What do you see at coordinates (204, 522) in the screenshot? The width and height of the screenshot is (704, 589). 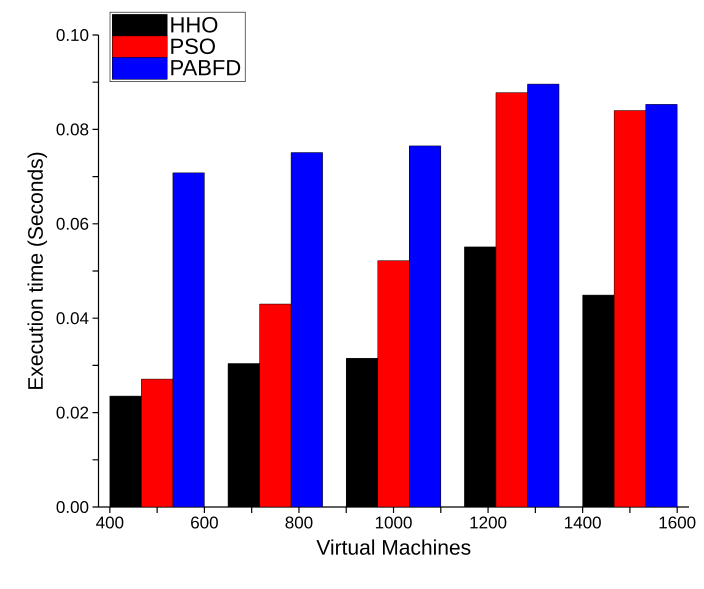 I see `x-tick-label: 600` at bounding box center [204, 522].